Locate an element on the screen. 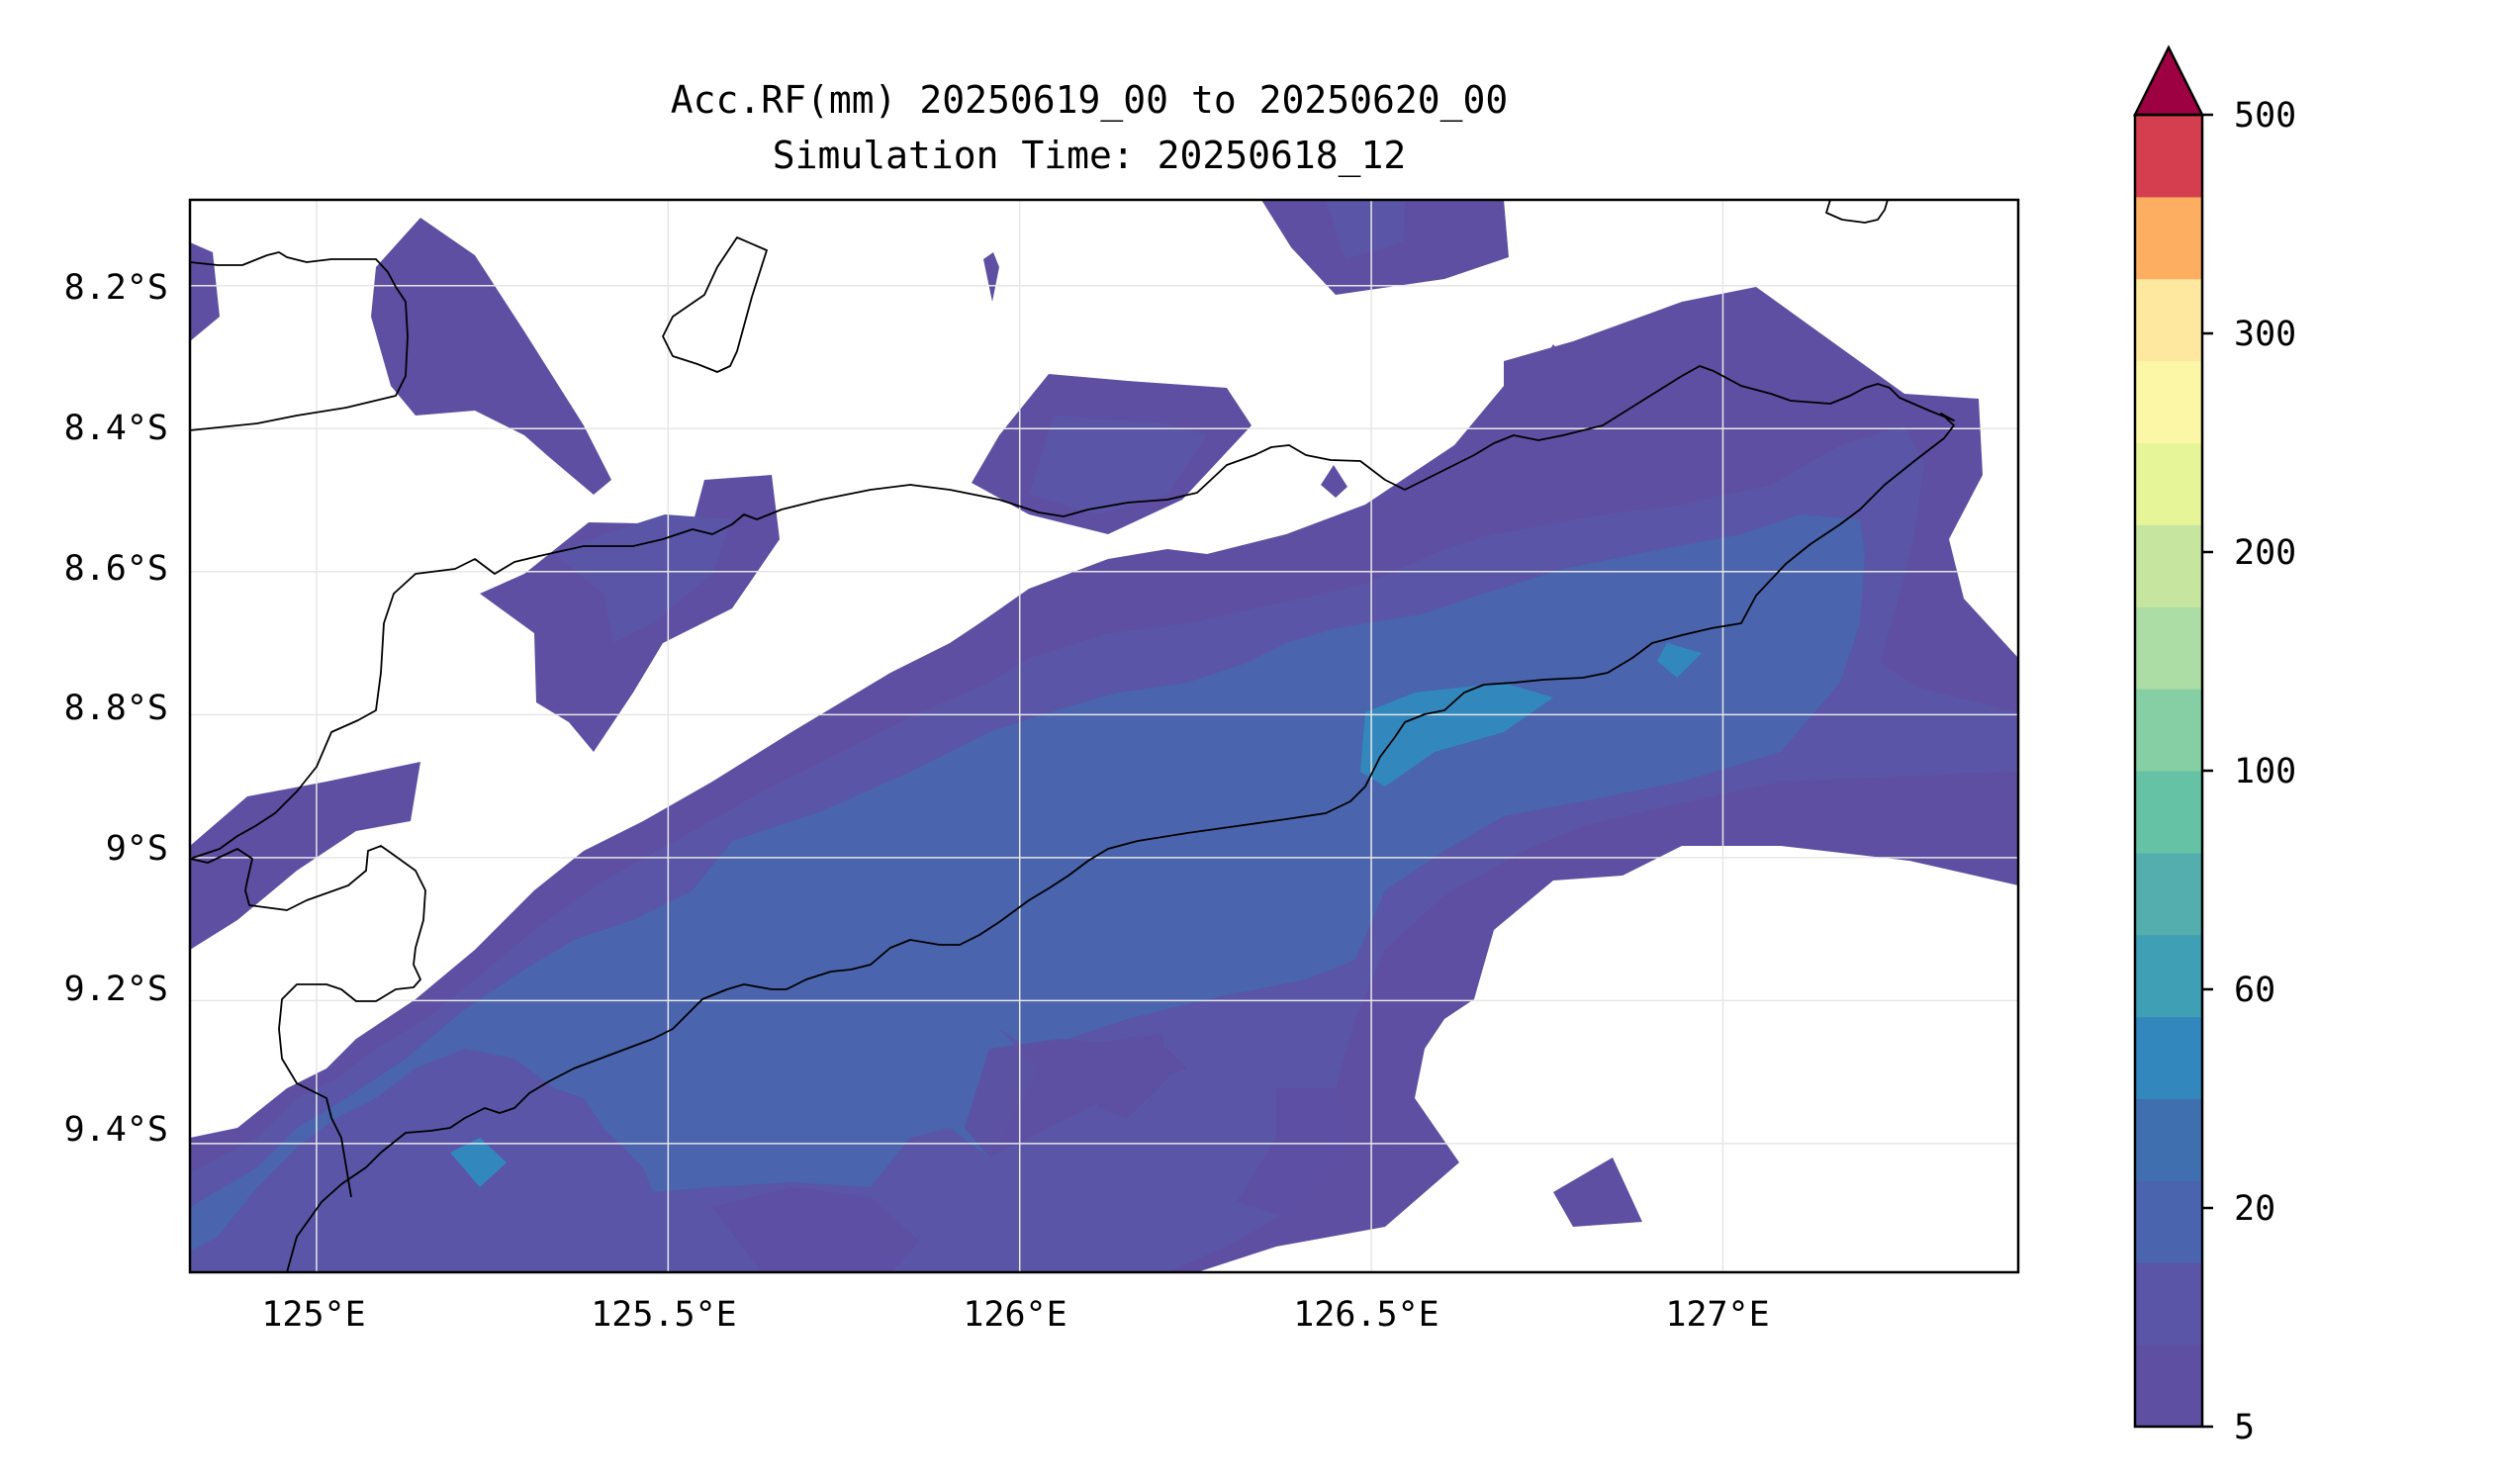  colorbar-ticks: 500 300 200 100 60 20 5 is located at coordinates (2249, 771).